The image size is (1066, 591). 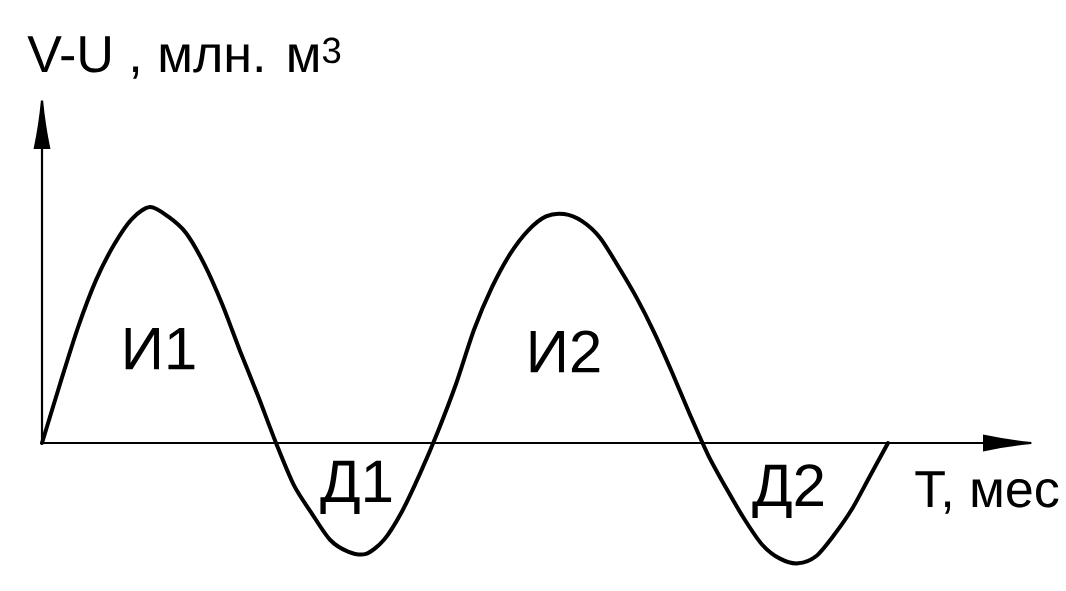 I want to click on annotation: Д2, so click(x=787, y=491).